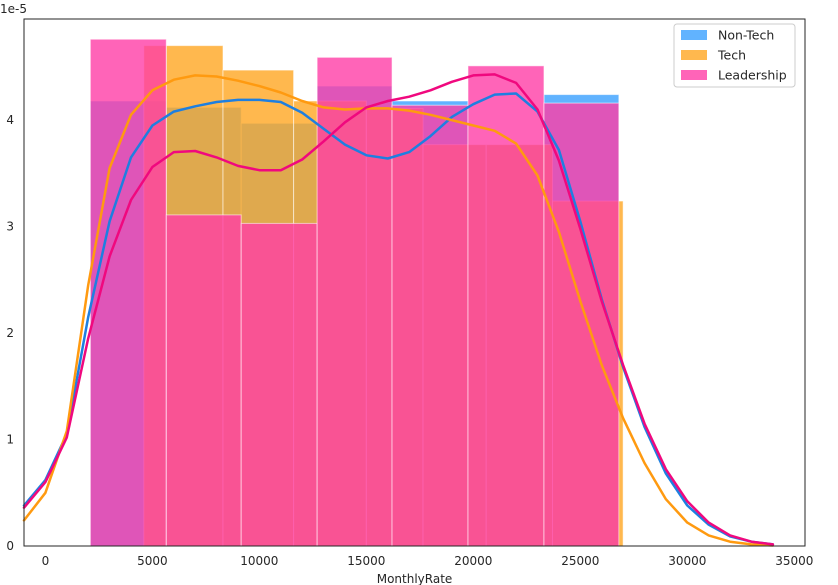 This screenshot has width=838, height=585. Describe the element at coordinates (694, 75) in the screenshot. I see `legend-swatch-leadership` at that location.